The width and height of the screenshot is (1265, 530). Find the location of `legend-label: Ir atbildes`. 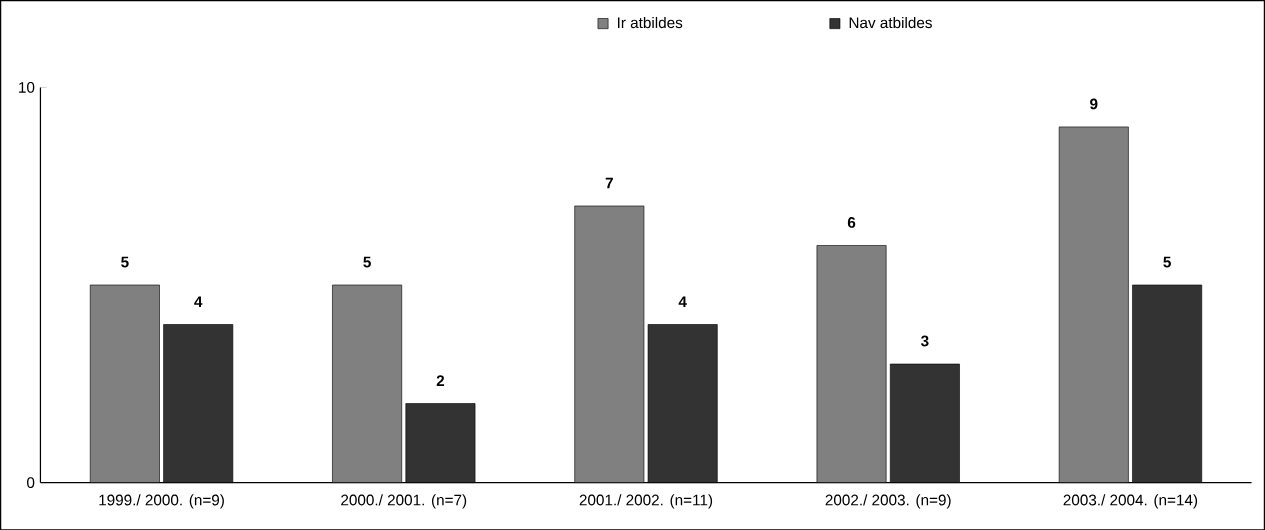

legend-label: Ir atbildes is located at coordinates (650, 22).